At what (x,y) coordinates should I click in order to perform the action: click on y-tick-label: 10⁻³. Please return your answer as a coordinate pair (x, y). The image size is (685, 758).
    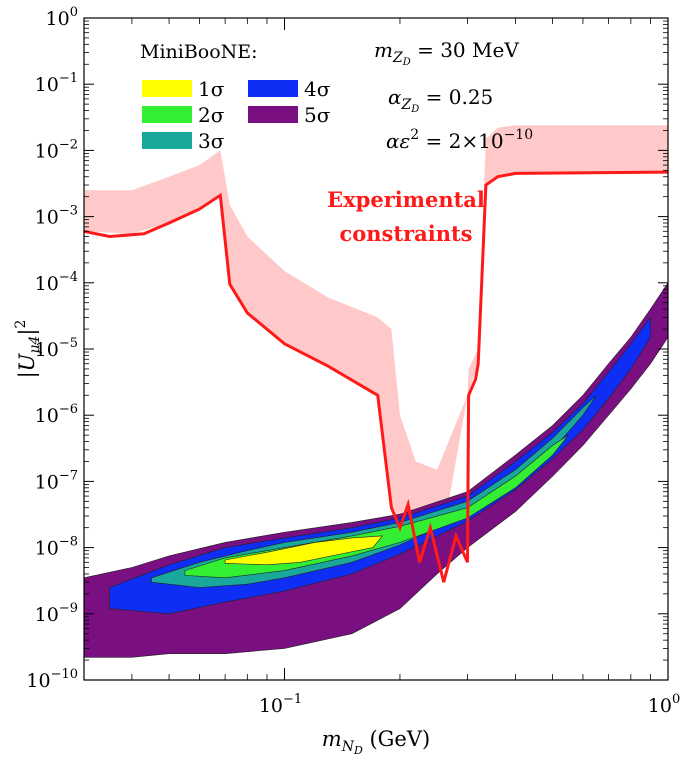
    Looking at the image, I should click on (56, 216).